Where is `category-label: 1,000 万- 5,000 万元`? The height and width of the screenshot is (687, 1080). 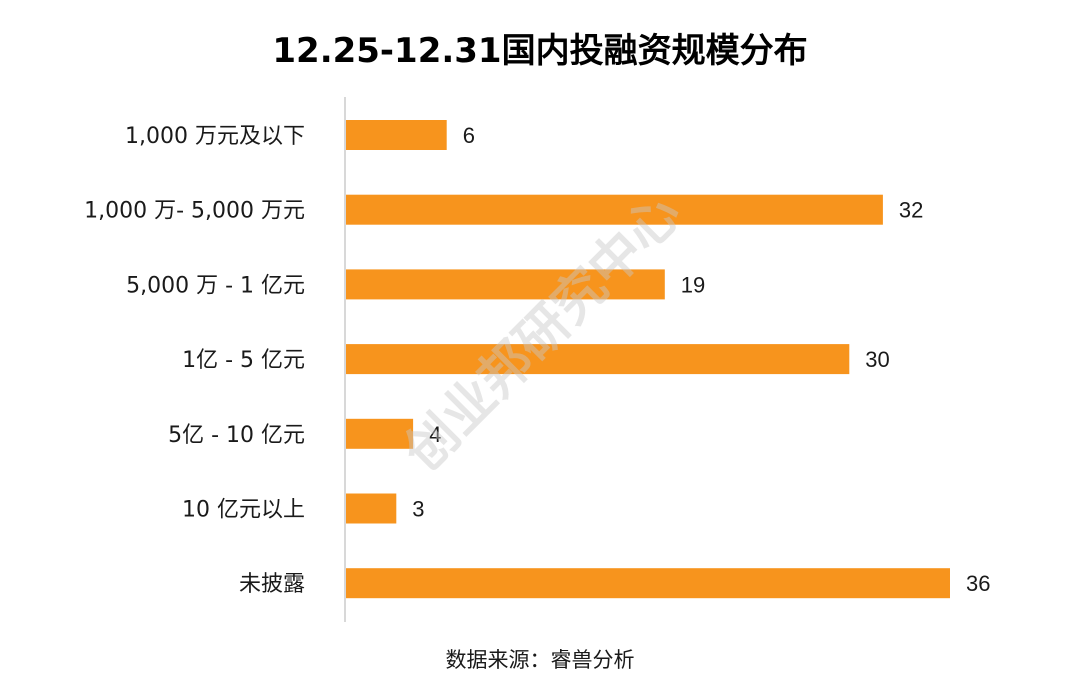
category-label: 1,000 万- 5,000 万元 is located at coordinates (194, 211).